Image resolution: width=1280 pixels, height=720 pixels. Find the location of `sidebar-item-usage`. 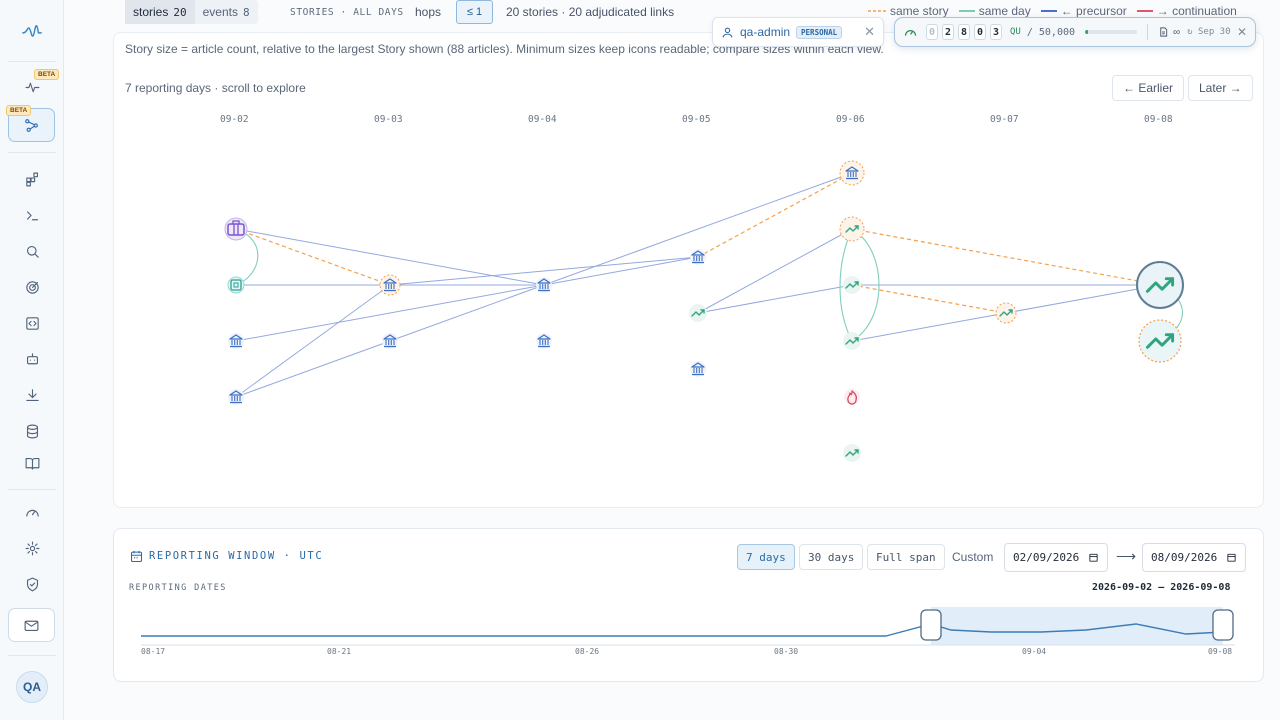

sidebar-item-usage is located at coordinates (32, 512).